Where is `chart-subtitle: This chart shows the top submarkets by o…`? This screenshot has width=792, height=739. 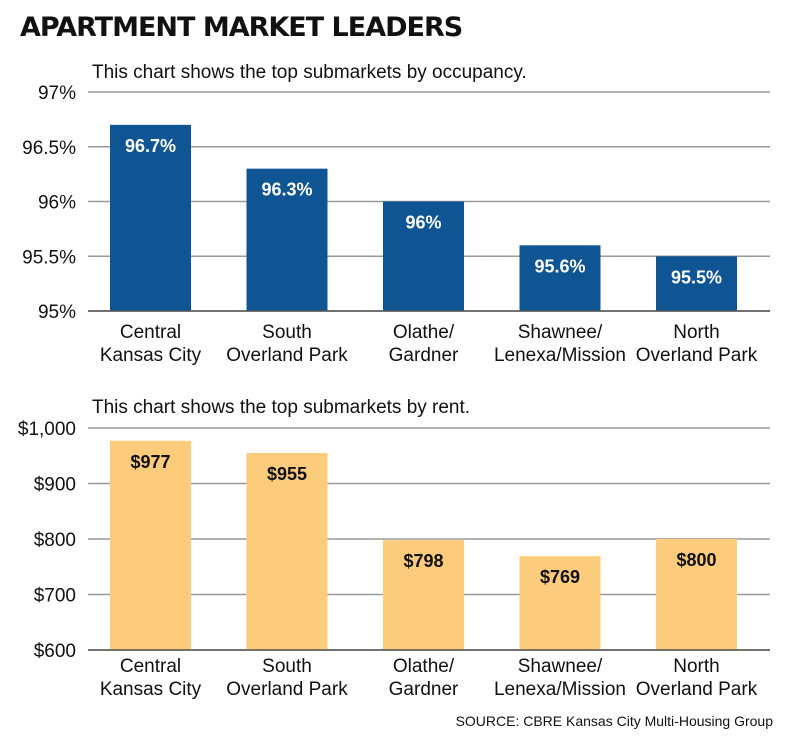
chart-subtitle: This chart shows the top submarkets by o… is located at coordinates (309, 72).